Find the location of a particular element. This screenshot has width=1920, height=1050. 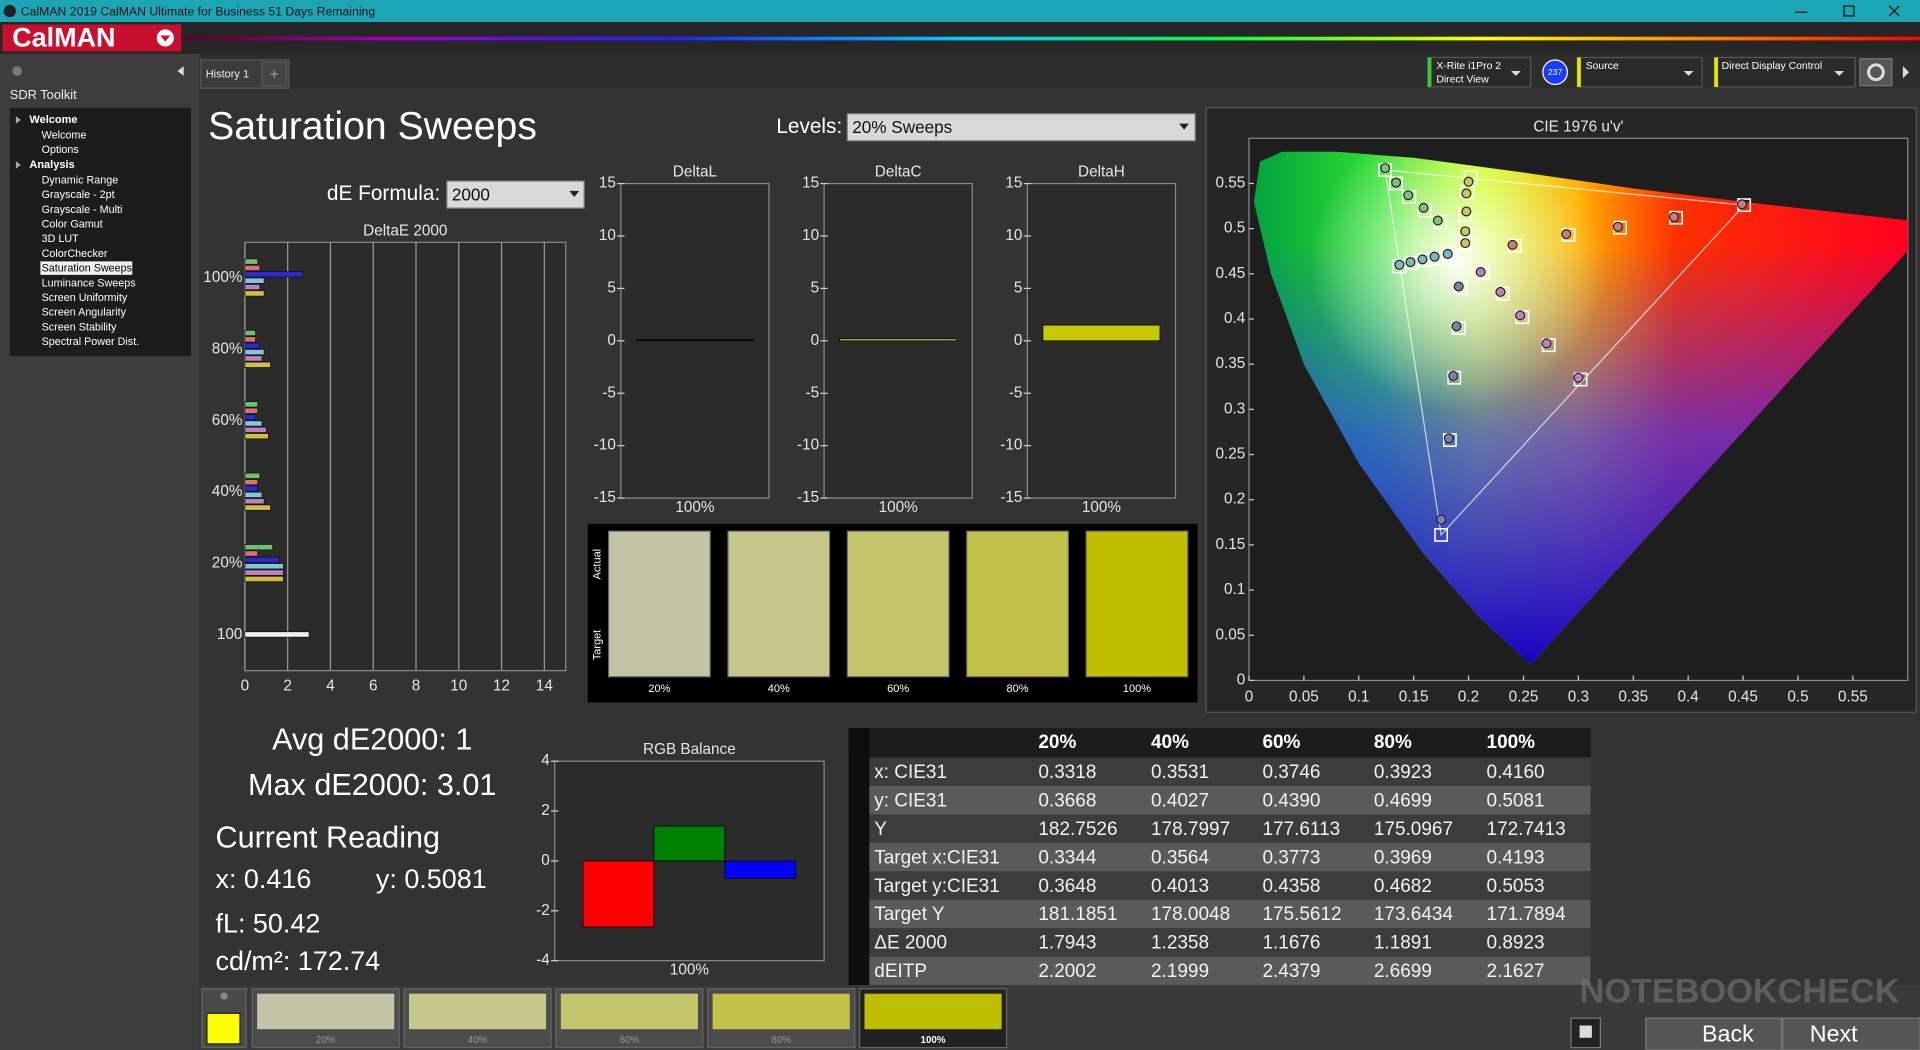

source-selector is located at coordinates (1639, 72).